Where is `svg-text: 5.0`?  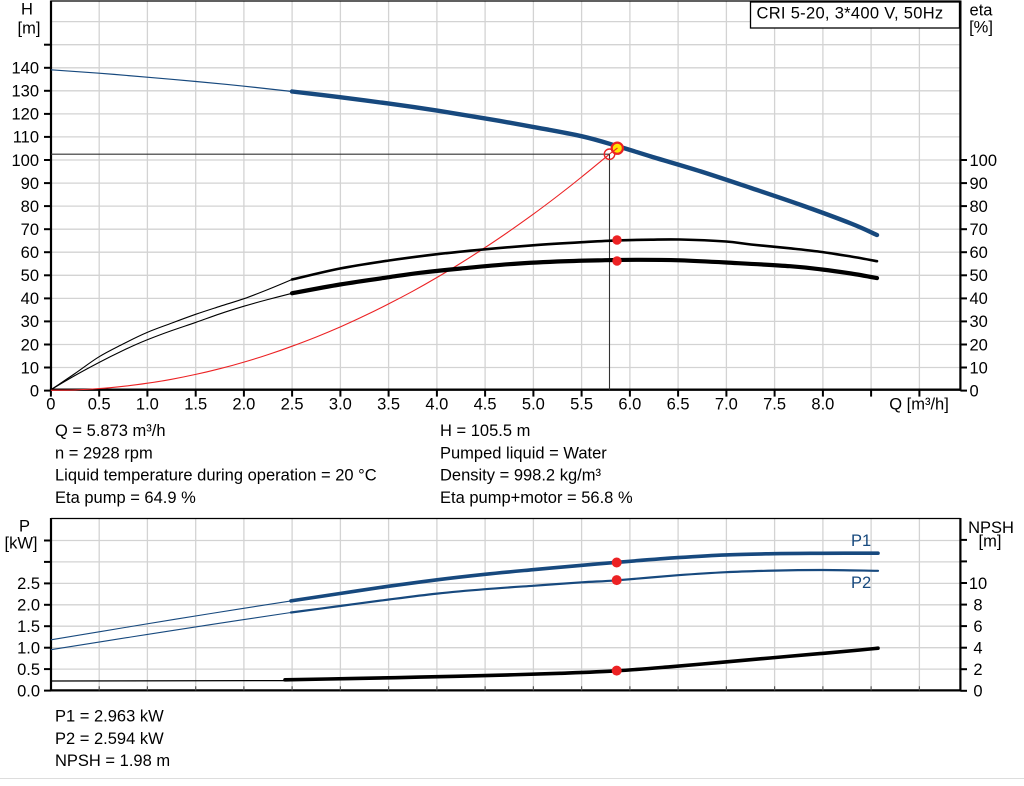
svg-text: 5.0 is located at coordinates (533, 405).